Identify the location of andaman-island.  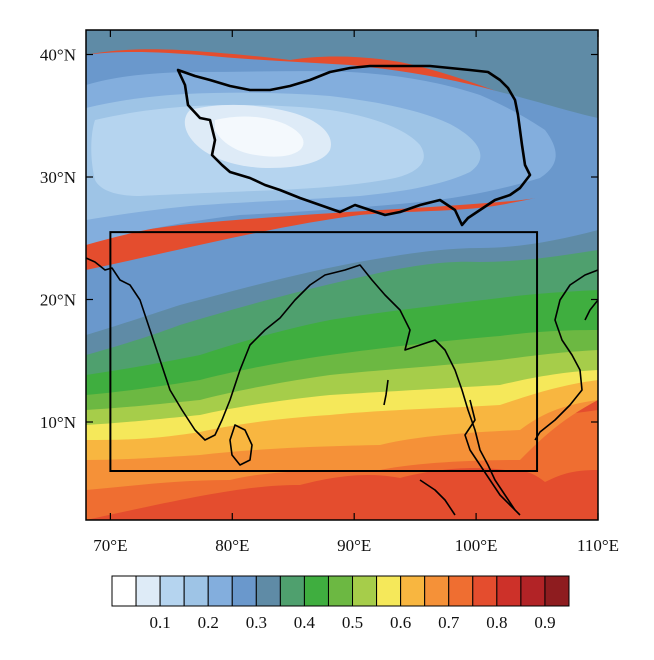
(386, 392).